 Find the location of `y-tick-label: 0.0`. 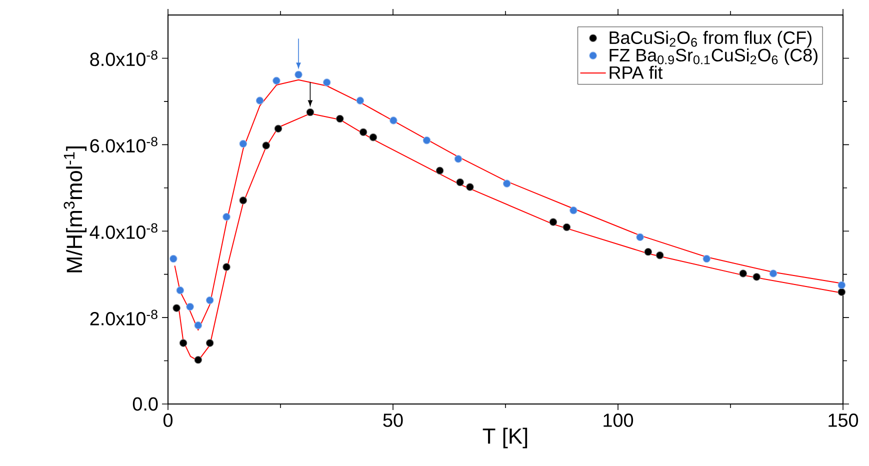

y-tick-label: 0.0 is located at coordinates (145, 404).